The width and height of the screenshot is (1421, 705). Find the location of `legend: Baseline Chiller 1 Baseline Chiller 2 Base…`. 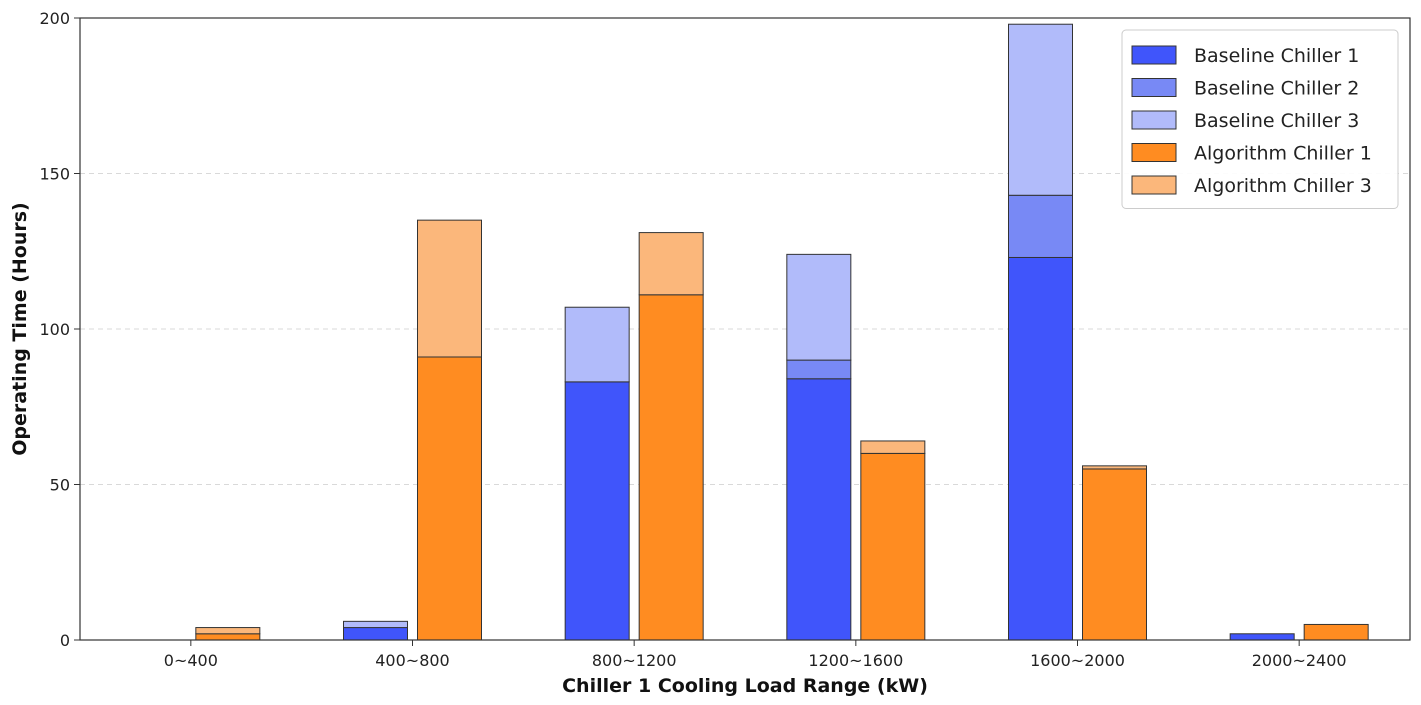

legend: Baseline Chiller 1 Baseline Chiller 2 Base… is located at coordinates (1260, 119).